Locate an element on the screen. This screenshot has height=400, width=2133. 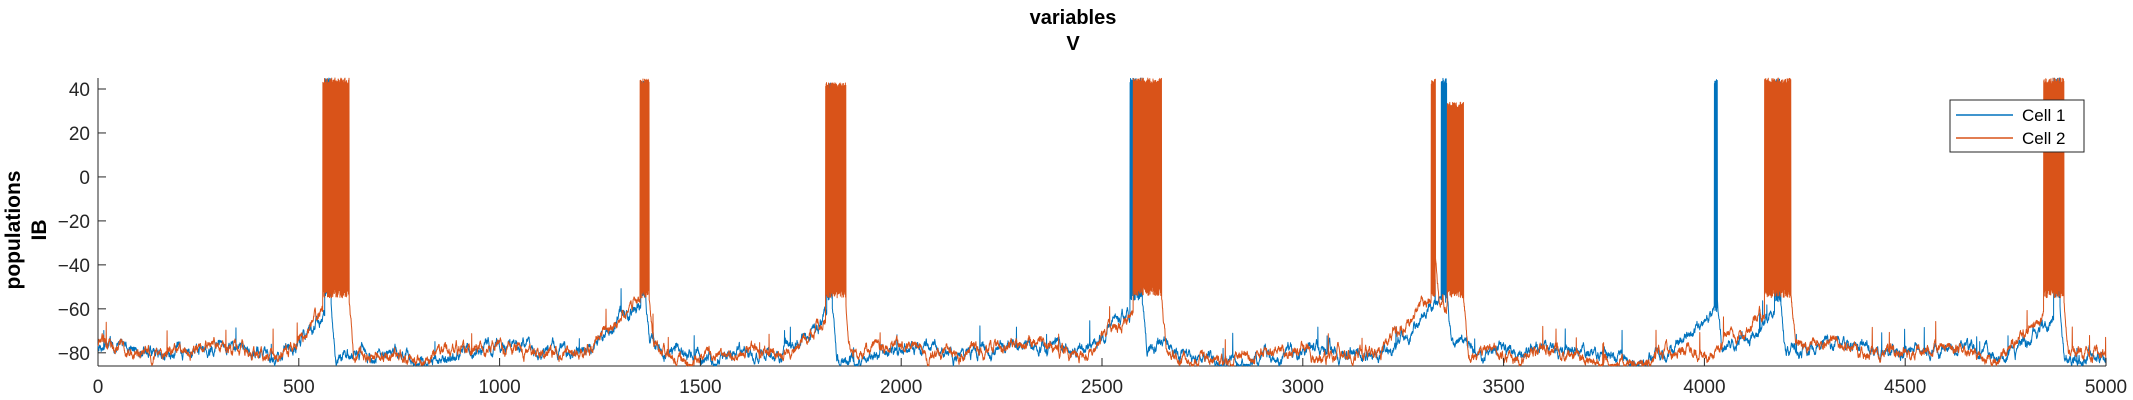
y-tick-label: −80 is located at coordinates (74, 354).